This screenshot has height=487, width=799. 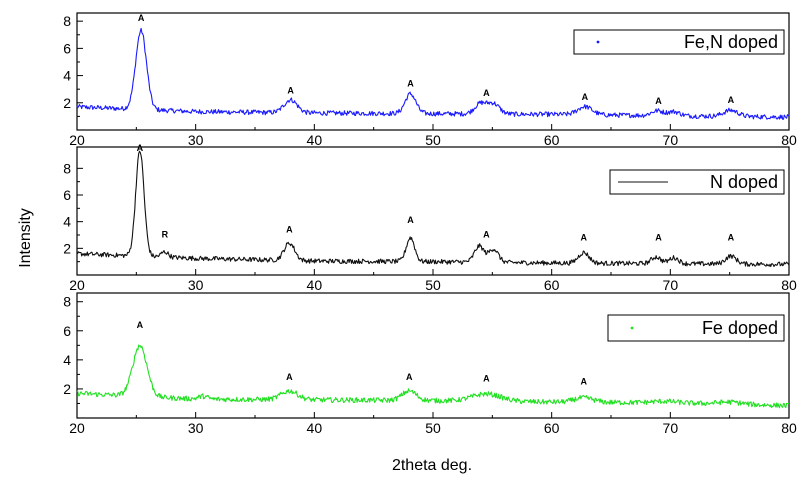 I want to click on legend: Fe doped, so click(x=696, y=328).